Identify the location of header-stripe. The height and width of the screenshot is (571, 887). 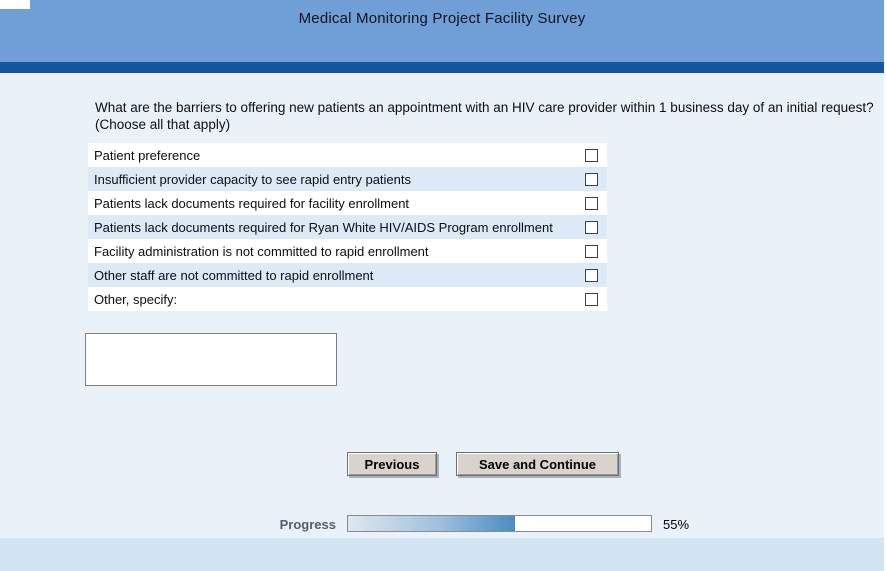
(442, 67).